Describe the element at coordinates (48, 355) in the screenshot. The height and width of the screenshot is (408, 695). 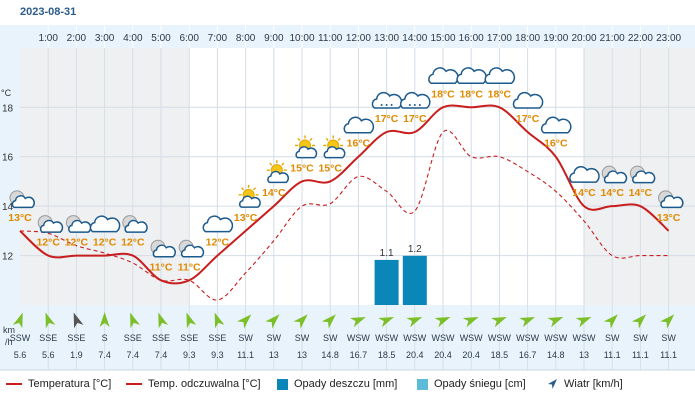
I see `wind-speed-label: 5.6` at that location.